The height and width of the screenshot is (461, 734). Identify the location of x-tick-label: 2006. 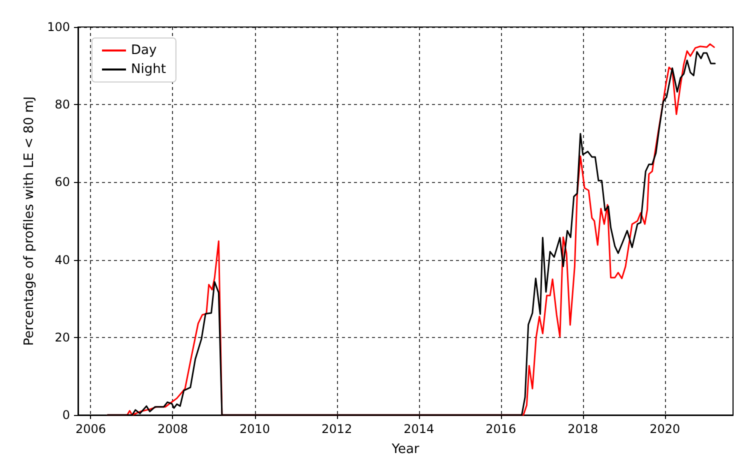
(90, 429).